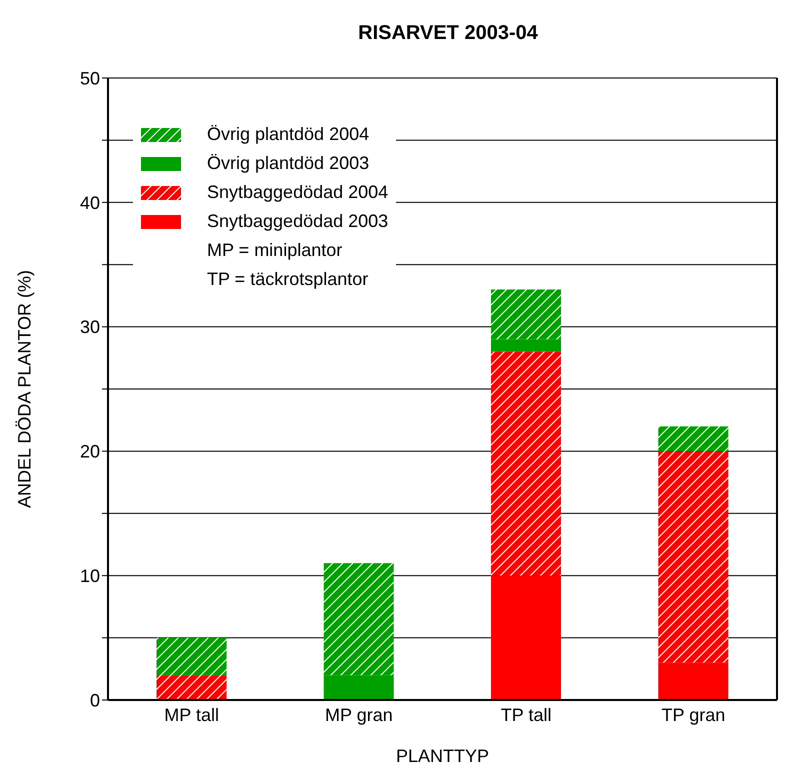 The width and height of the screenshot is (787, 780). I want to click on chart-title: RISARVET 2003-04, so click(448, 33).